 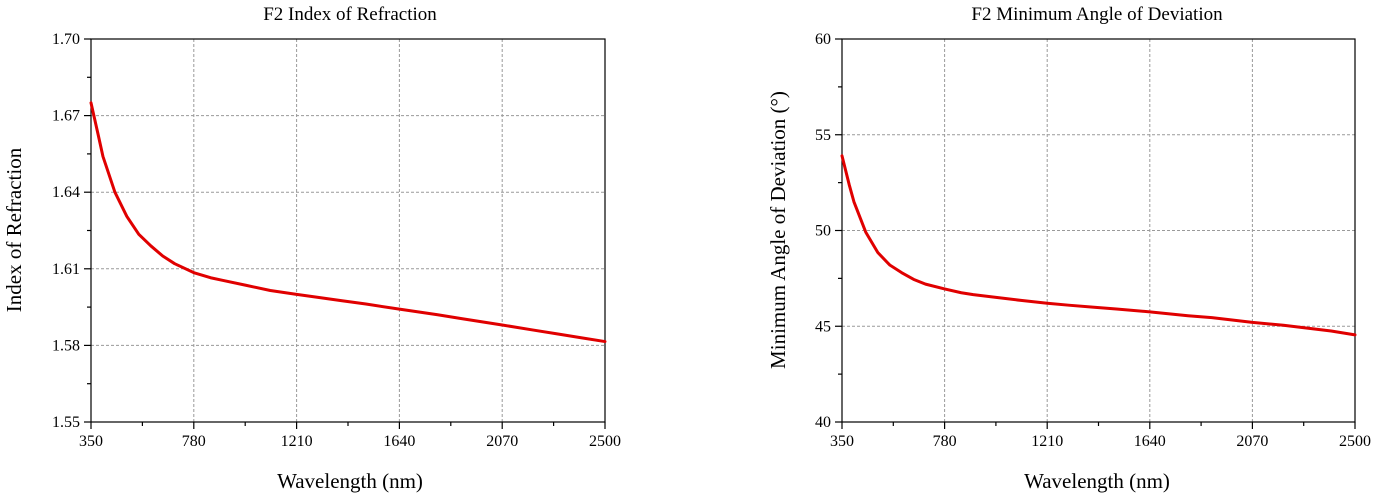 I want to click on deviation-angle-line, so click(x=1098, y=245).